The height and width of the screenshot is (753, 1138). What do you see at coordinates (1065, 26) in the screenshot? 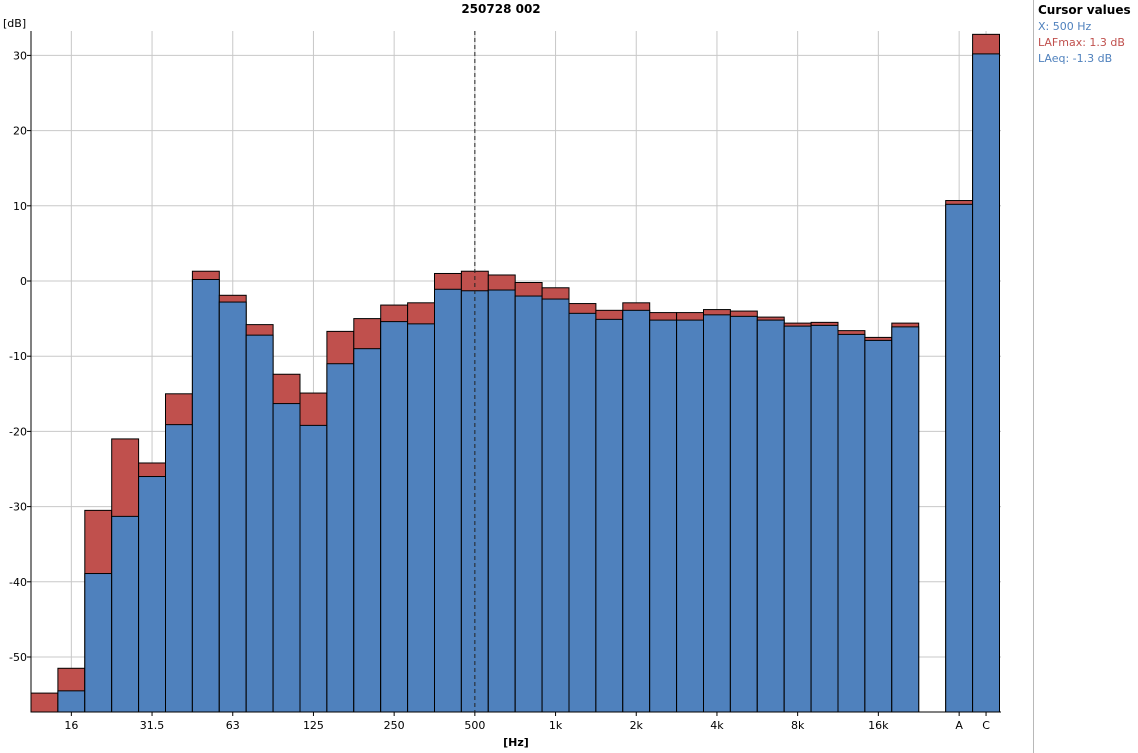
I see `cursor-x-value: X: 500 Hz` at bounding box center [1065, 26].